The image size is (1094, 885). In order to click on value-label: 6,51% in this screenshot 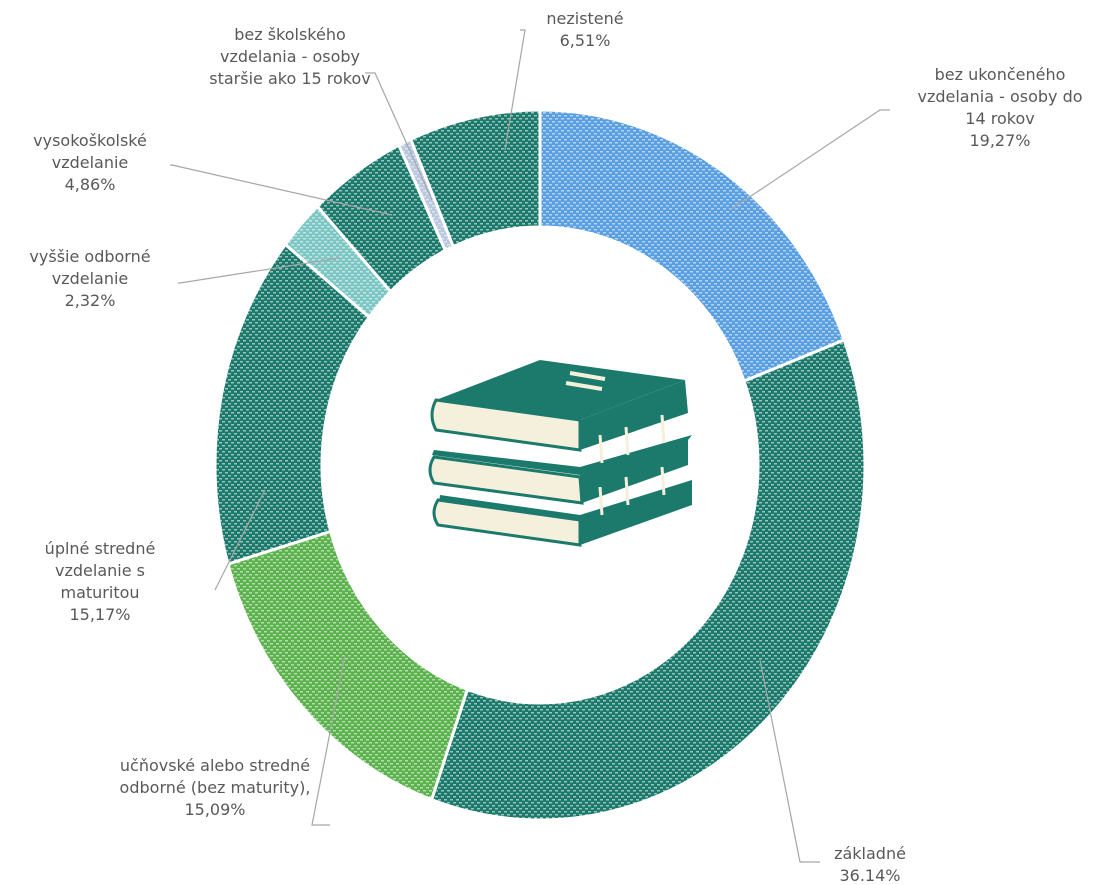, I will do `click(585, 40)`.